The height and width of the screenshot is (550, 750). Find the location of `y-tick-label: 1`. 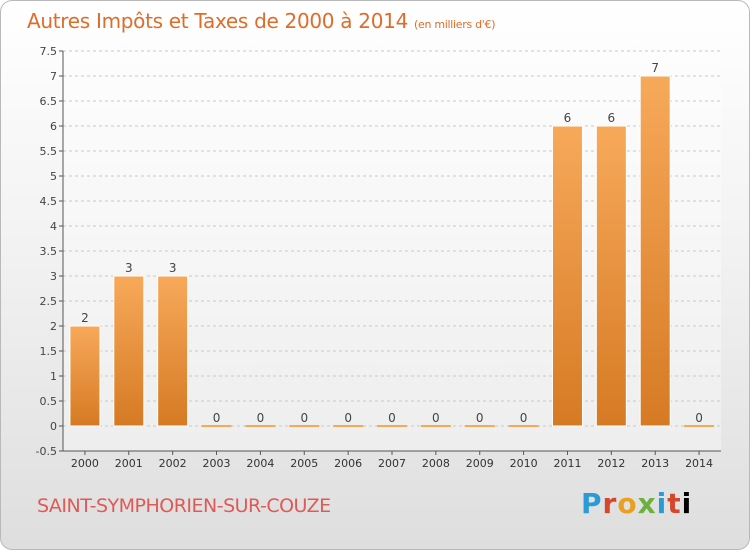

y-tick-label: 1 is located at coordinates (53, 376).